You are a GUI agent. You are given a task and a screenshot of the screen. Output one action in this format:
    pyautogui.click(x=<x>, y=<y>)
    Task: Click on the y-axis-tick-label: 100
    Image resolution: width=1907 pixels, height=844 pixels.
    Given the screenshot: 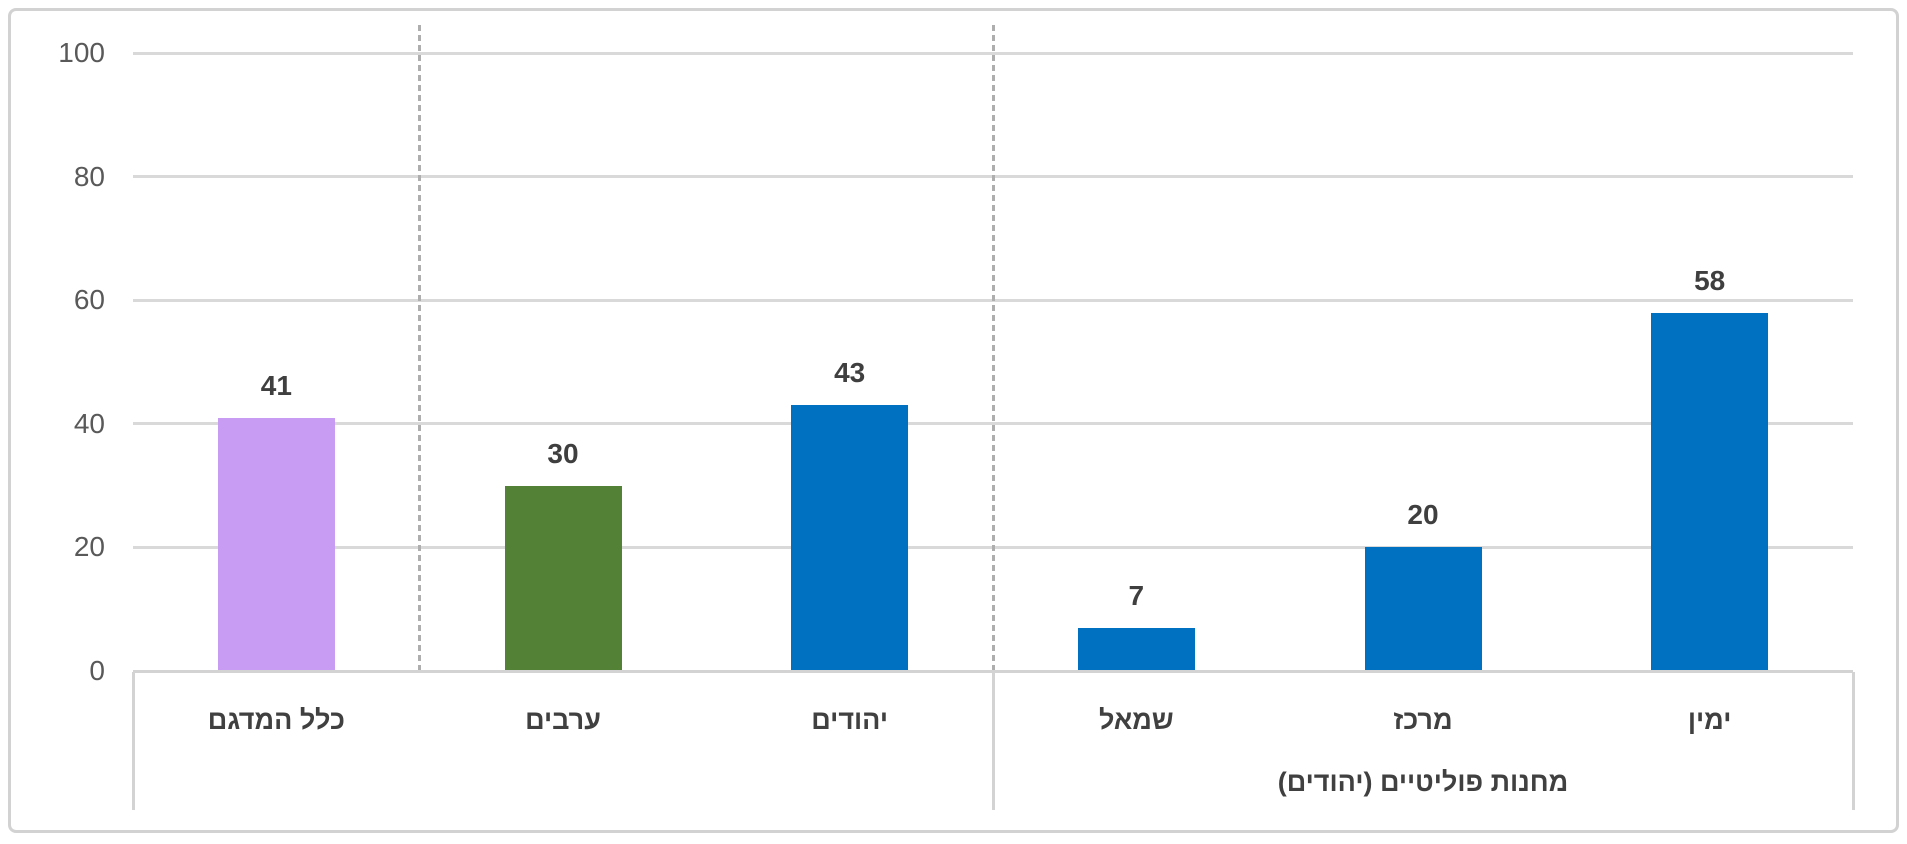 What is the action you would take?
    pyautogui.click(x=81, y=52)
    